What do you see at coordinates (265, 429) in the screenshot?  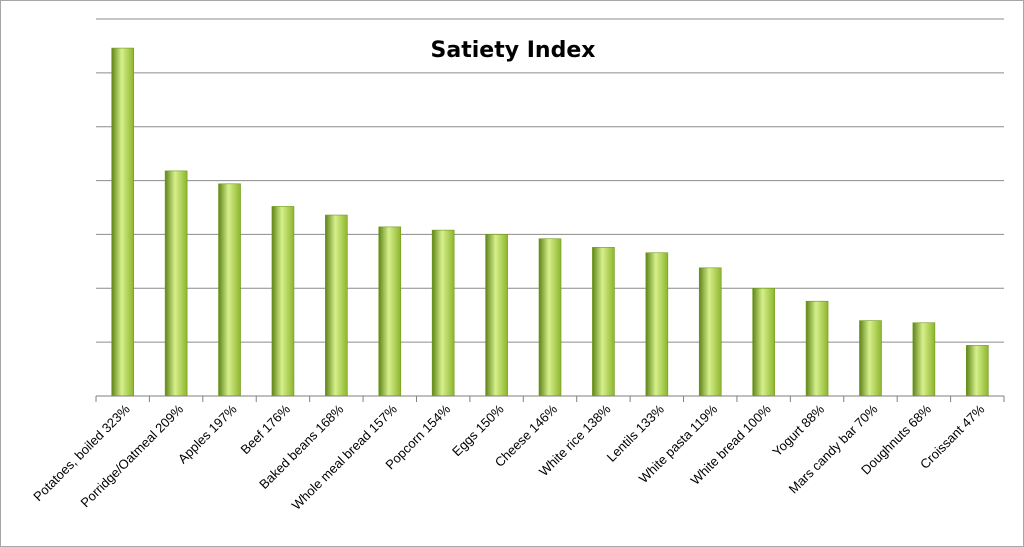 I see `category-label: Beef 176%` at bounding box center [265, 429].